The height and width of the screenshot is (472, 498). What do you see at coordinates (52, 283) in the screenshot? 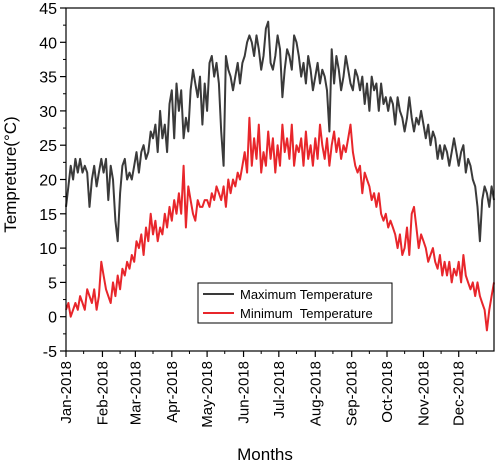
I see `y-tick-label: 5` at bounding box center [52, 283].